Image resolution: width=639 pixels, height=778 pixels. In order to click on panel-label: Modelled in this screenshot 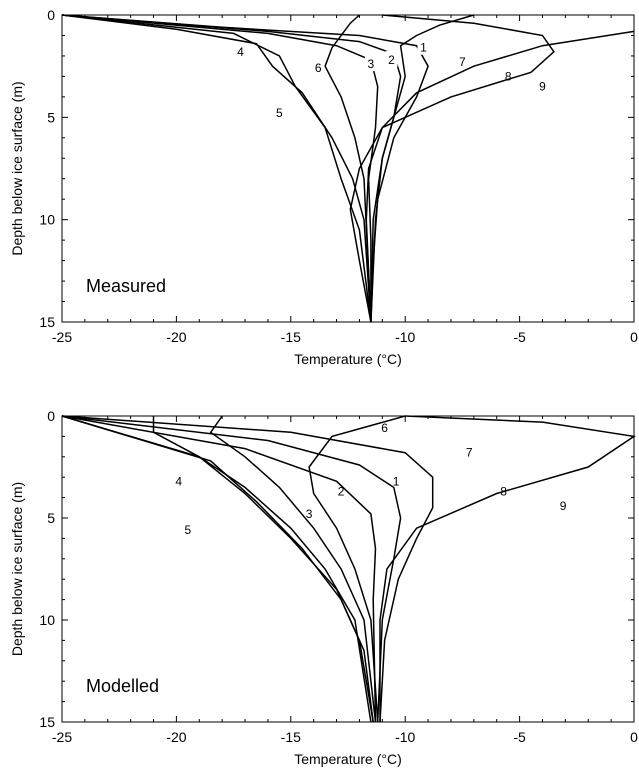, I will do `click(122, 686)`.